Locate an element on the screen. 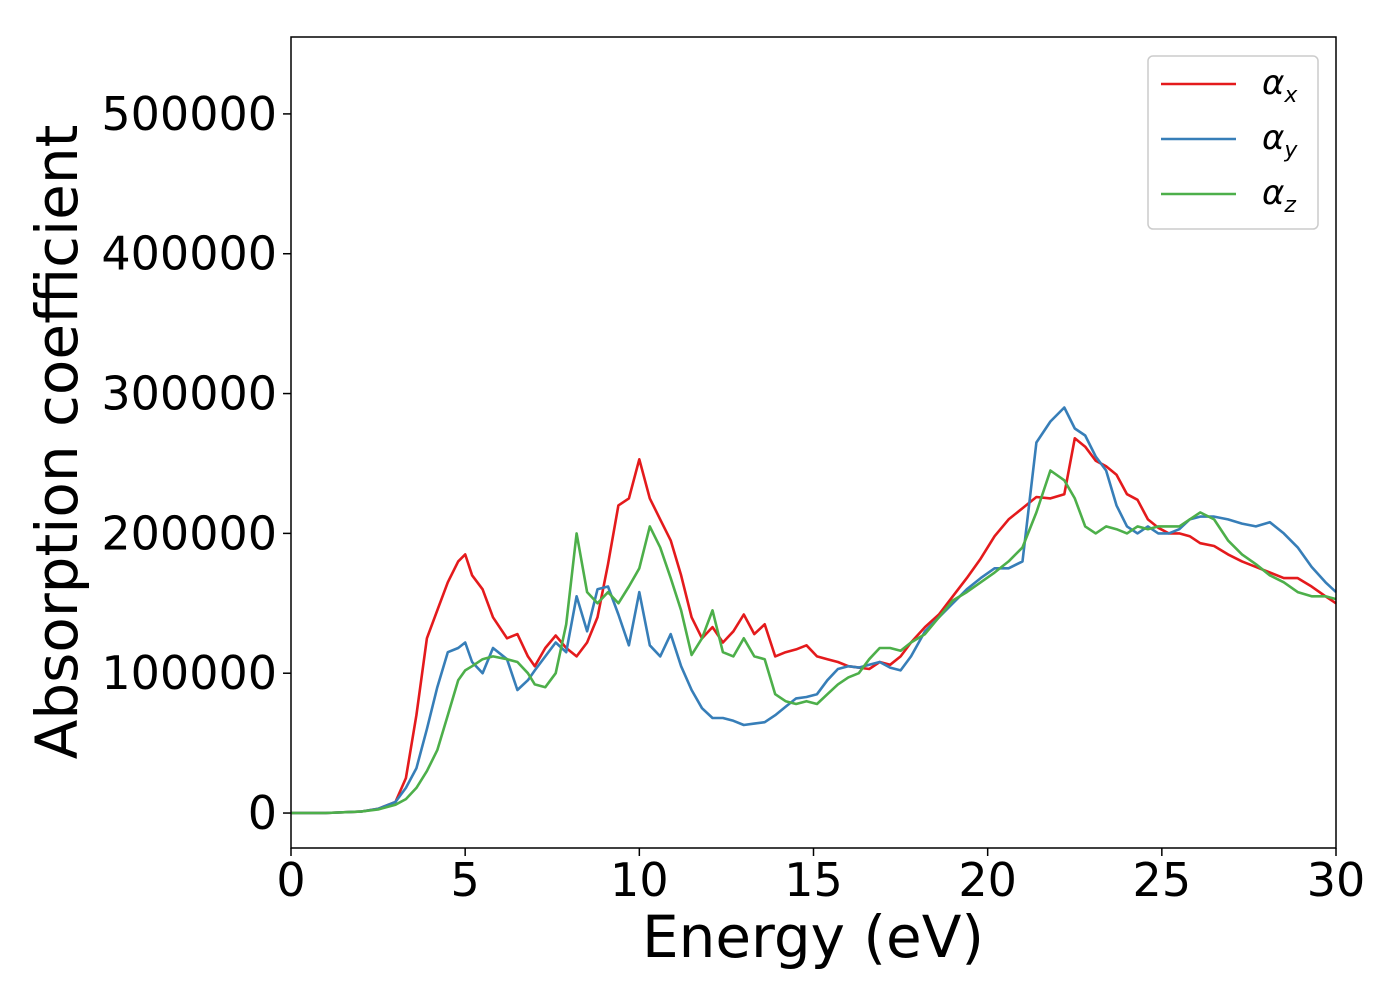 This screenshot has height=1000, width=1400. x-tick-label: 10 is located at coordinates (639, 880).